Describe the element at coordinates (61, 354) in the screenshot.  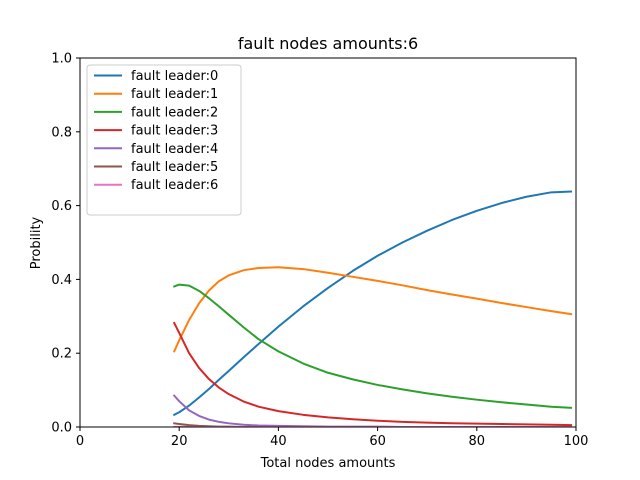
I see `y-tick-label: 0.2` at that location.